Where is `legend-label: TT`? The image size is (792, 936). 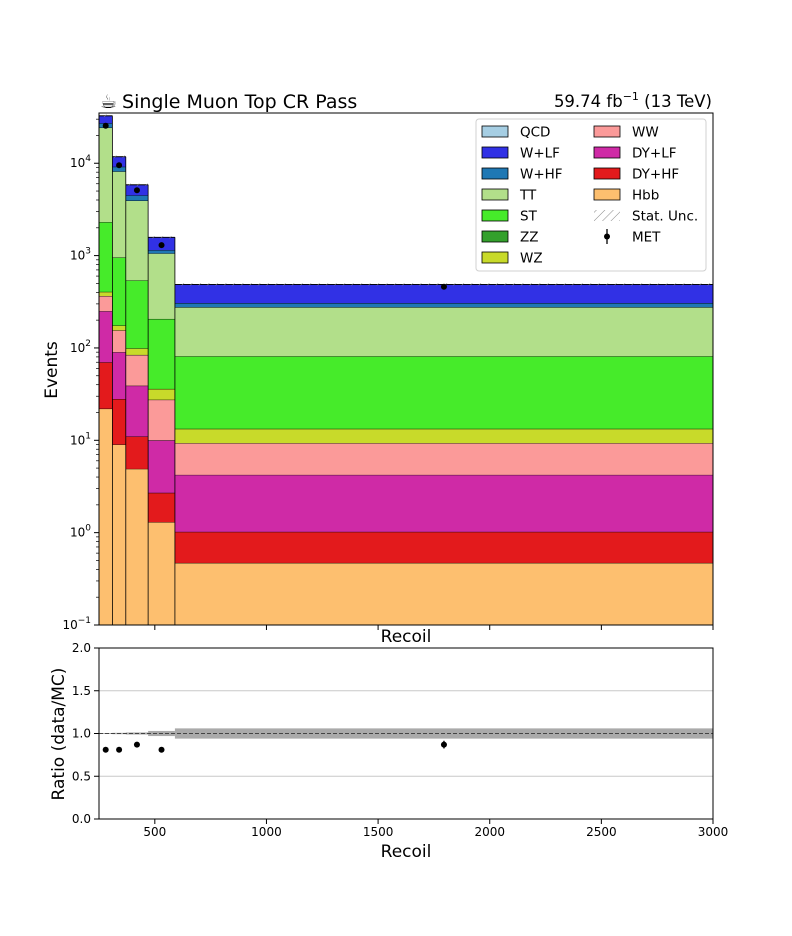 legend-label: TT is located at coordinates (528, 196).